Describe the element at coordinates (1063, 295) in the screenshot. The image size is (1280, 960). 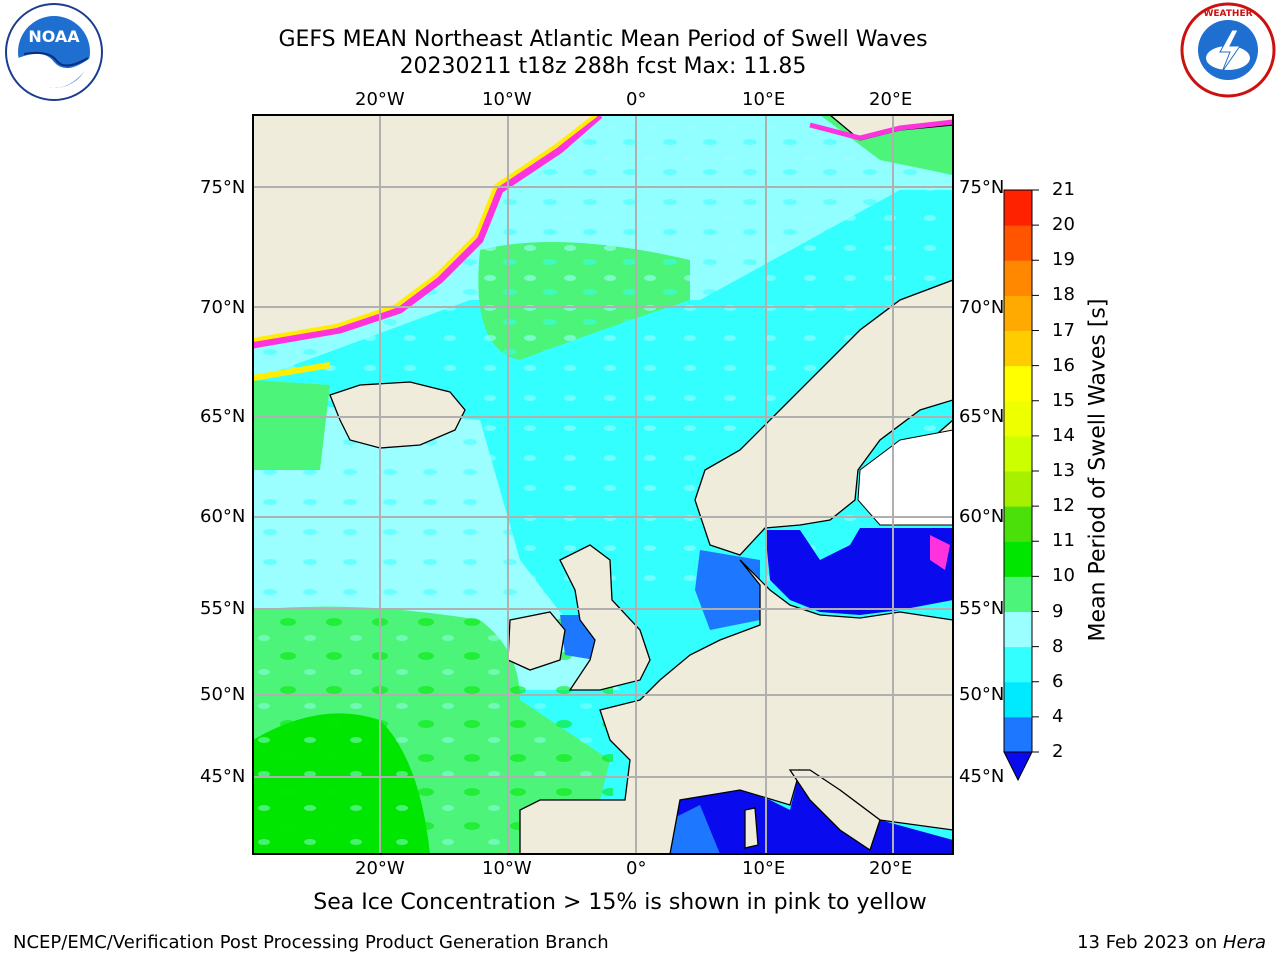
I see `colorbar-tick-label: 18` at that location.